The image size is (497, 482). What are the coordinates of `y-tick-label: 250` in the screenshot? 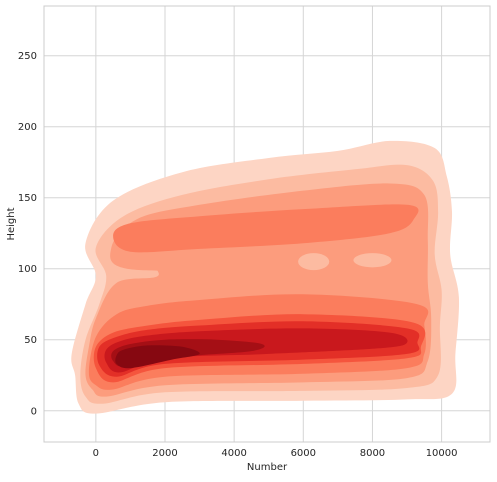 It's located at (27, 56).